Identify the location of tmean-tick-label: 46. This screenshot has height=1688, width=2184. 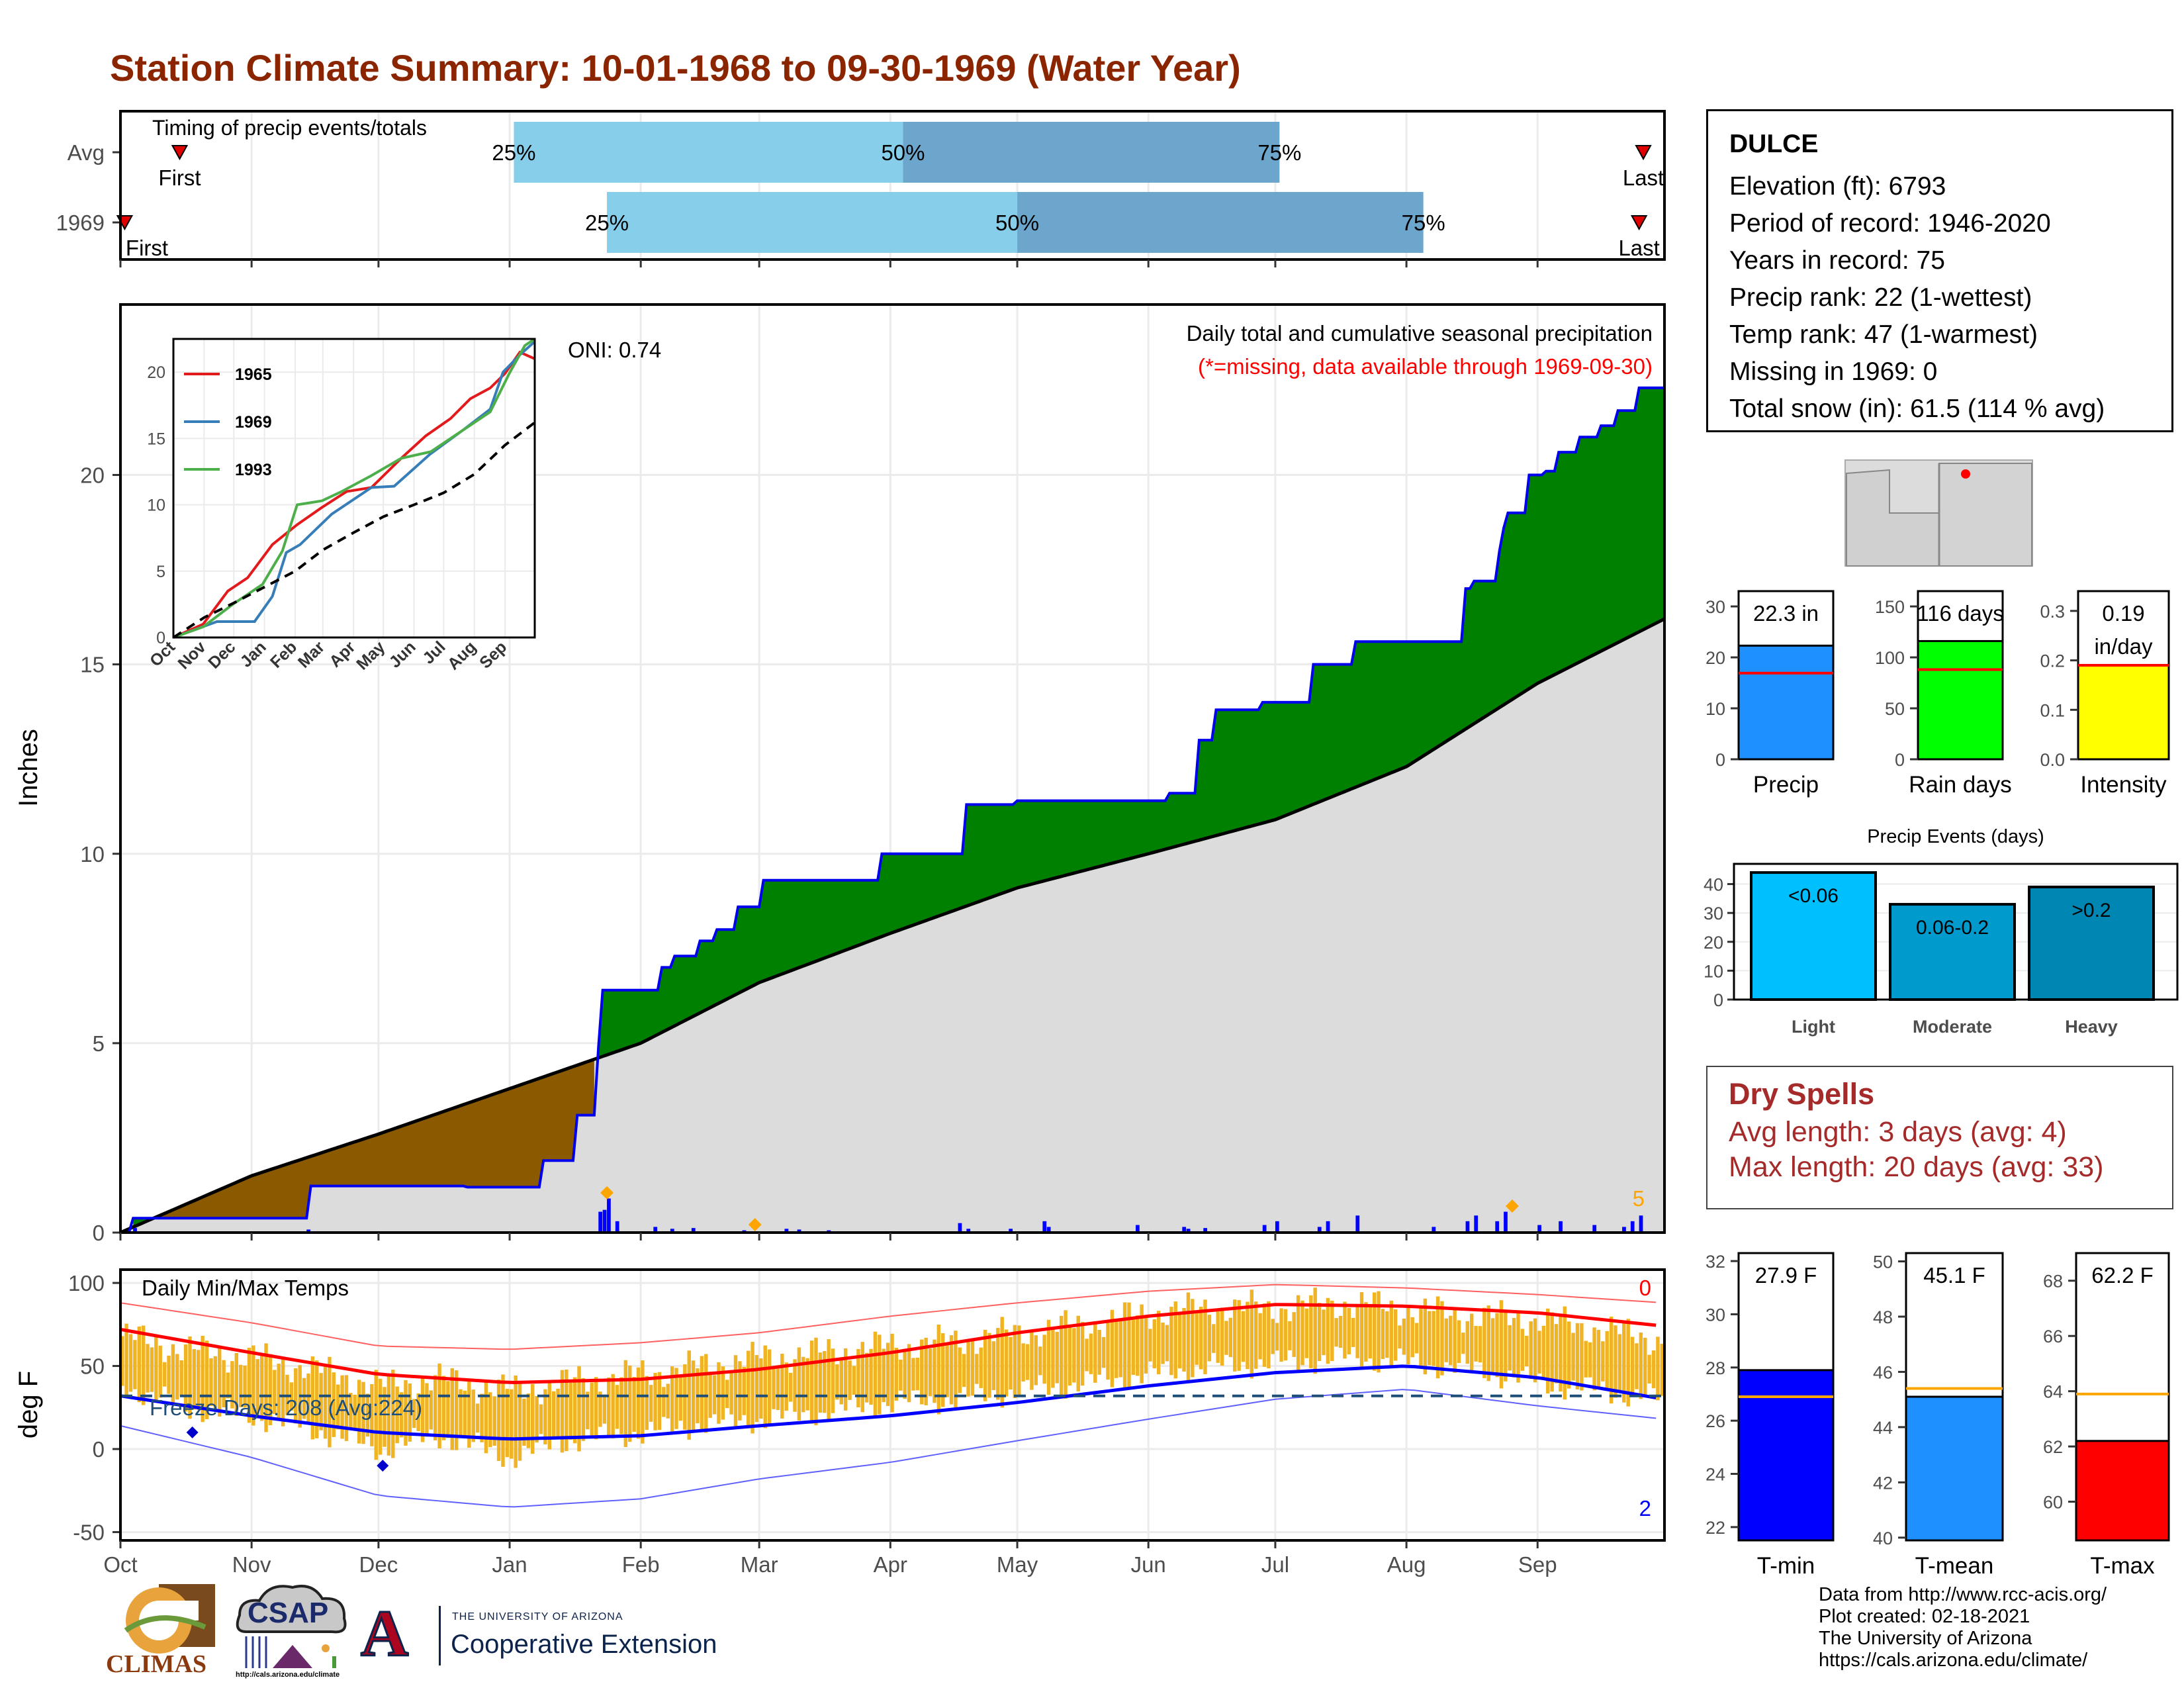
(1883, 1372).